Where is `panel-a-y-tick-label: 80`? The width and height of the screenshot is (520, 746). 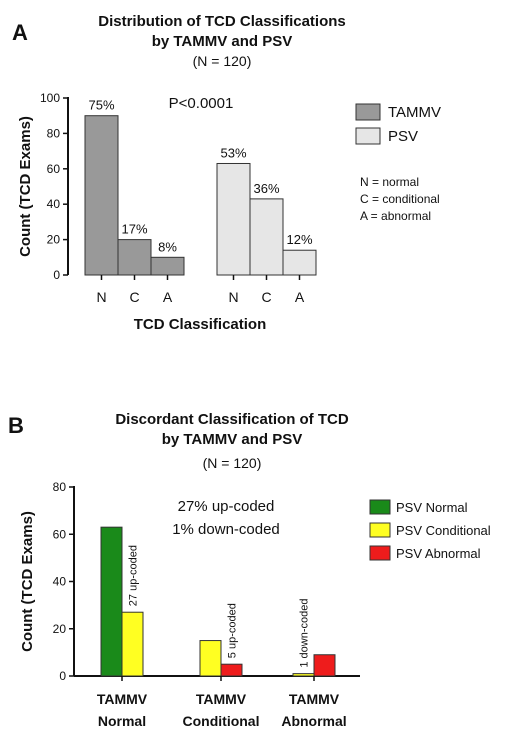 panel-a-y-tick-label: 80 is located at coordinates (54, 133).